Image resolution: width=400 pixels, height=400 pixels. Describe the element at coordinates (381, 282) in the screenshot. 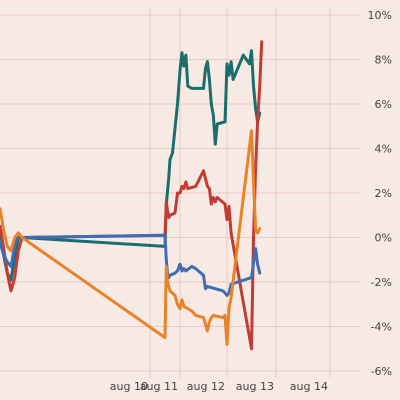

I see `y-tick-label: -2%` at that location.